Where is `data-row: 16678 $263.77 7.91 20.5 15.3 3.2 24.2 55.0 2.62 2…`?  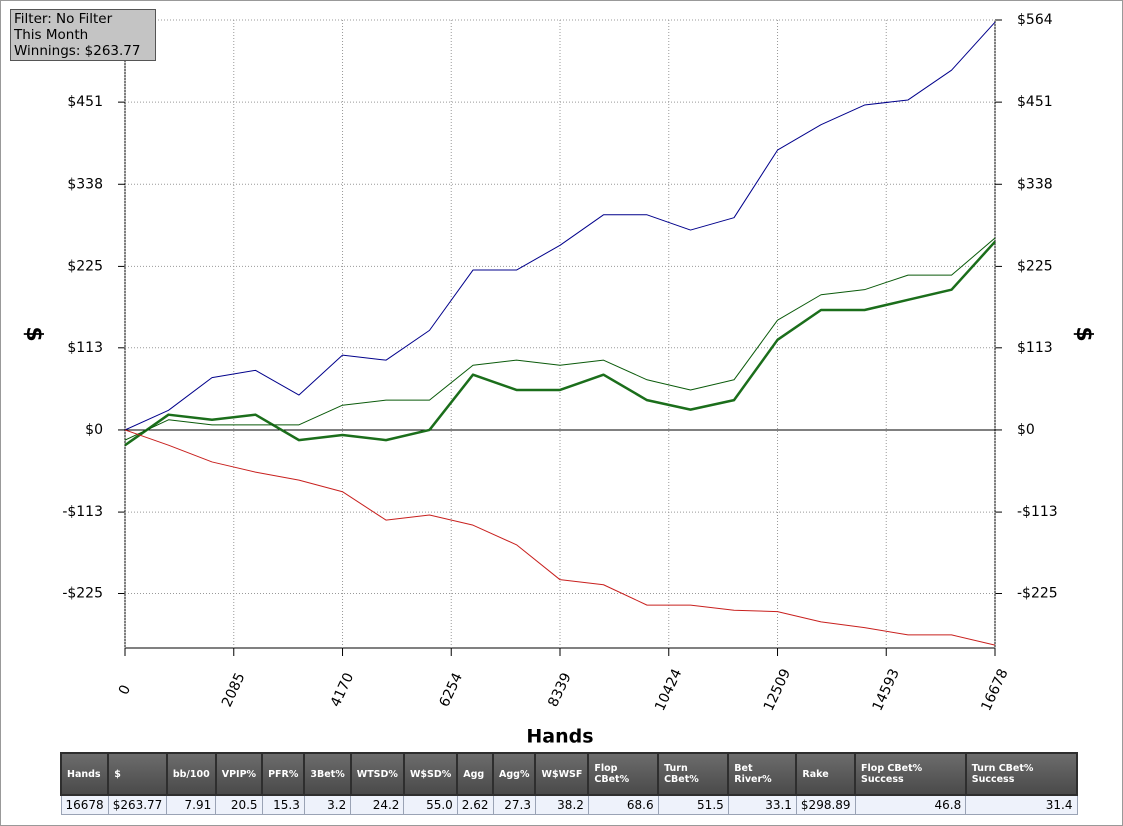 data-row: 16678 $263.77 7.91 20.5 15.3 3.2 24.2 55.0 2.62 2… is located at coordinates (569, 804).